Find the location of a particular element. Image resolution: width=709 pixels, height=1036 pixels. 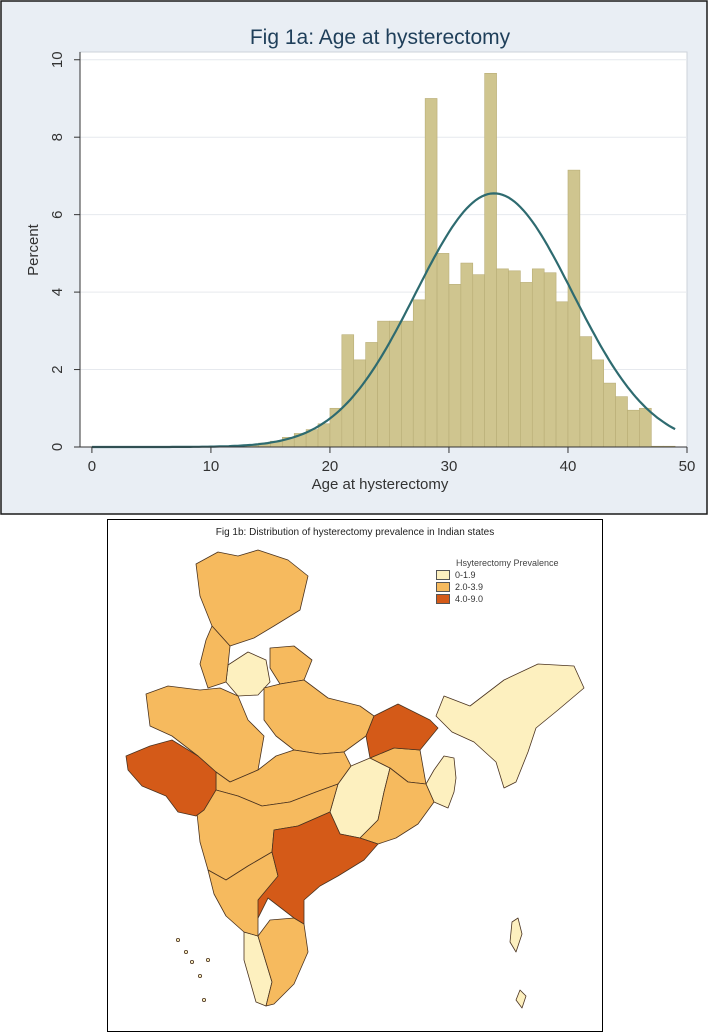

region-himachal is located at coordinates (248, 674).